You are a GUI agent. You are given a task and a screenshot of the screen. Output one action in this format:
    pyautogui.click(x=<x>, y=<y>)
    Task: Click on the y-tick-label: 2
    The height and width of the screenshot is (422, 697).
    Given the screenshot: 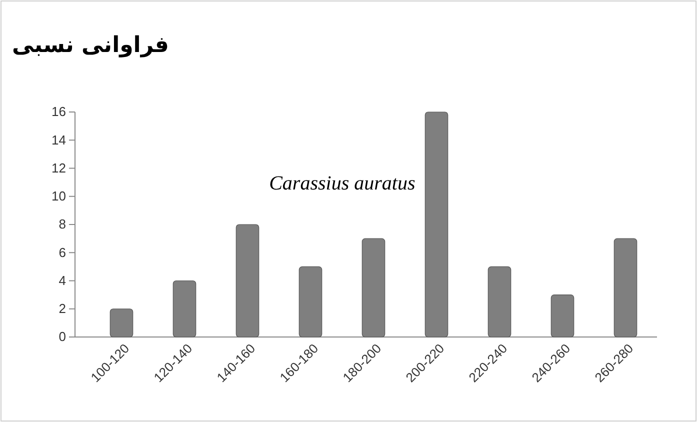 What is the action you would take?
    pyautogui.click(x=62, y=308)
    